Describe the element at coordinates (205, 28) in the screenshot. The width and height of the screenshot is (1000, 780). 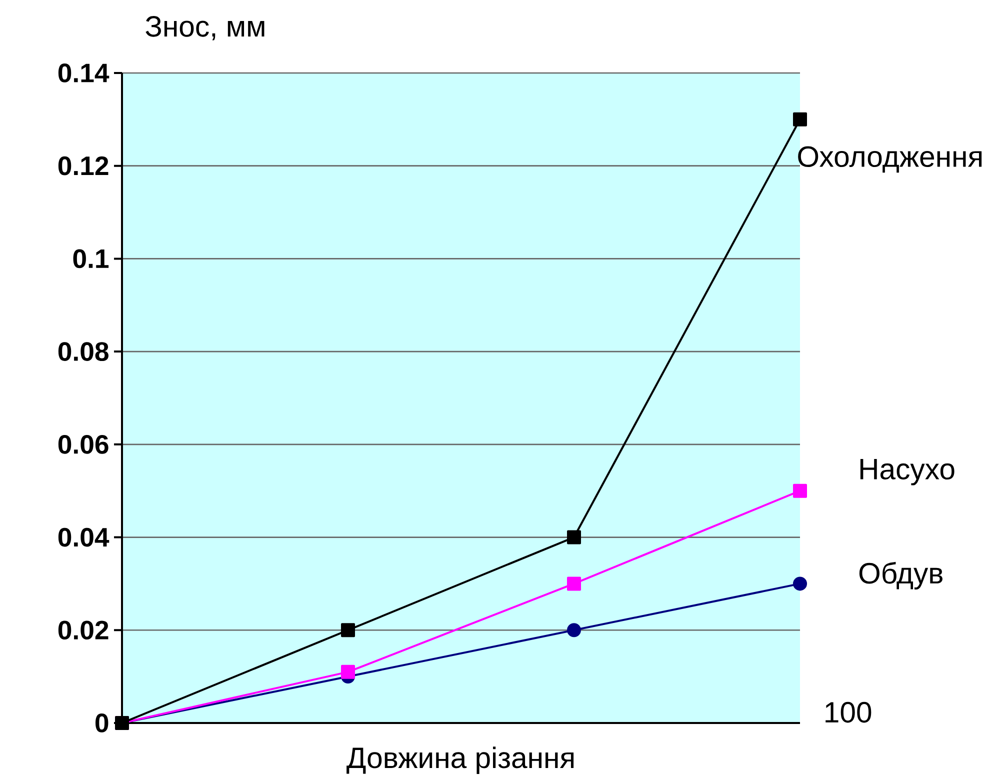
I see `y-axis-title: Знос, мм` at that location.